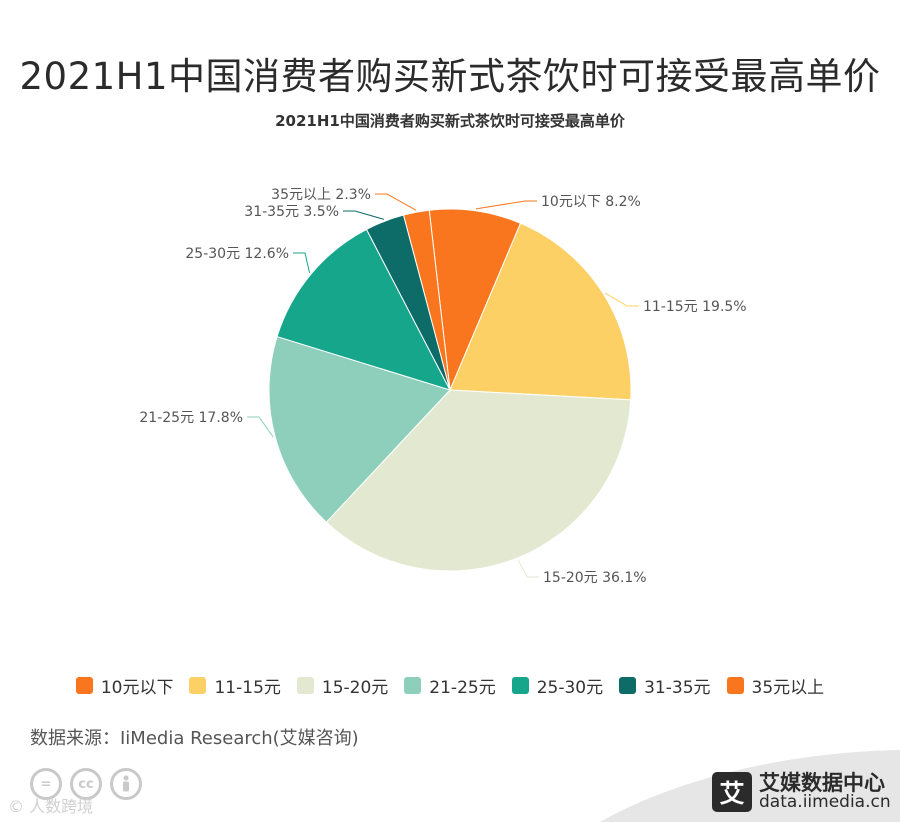  Describe the element at coordinates (822, 783) in the screenshot. I see `brand-name: 艾媒数据中心` at that location.